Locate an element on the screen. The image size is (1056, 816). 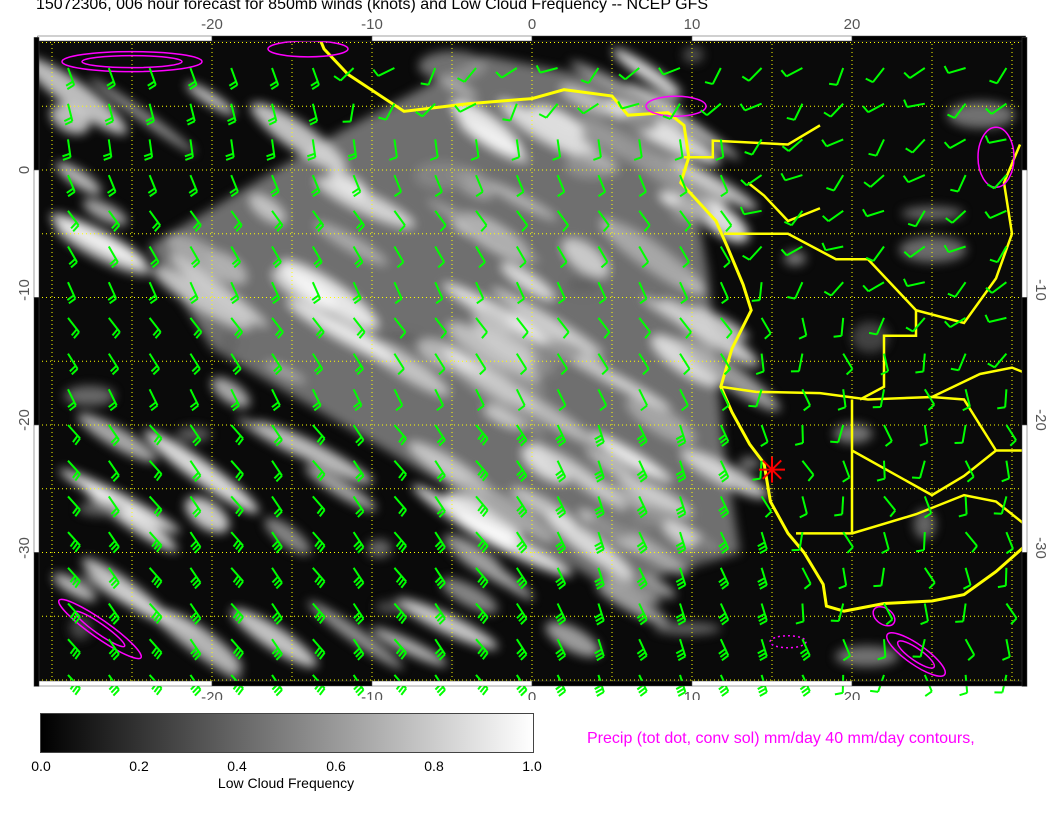
country-border is located at coordinates (978, 382).